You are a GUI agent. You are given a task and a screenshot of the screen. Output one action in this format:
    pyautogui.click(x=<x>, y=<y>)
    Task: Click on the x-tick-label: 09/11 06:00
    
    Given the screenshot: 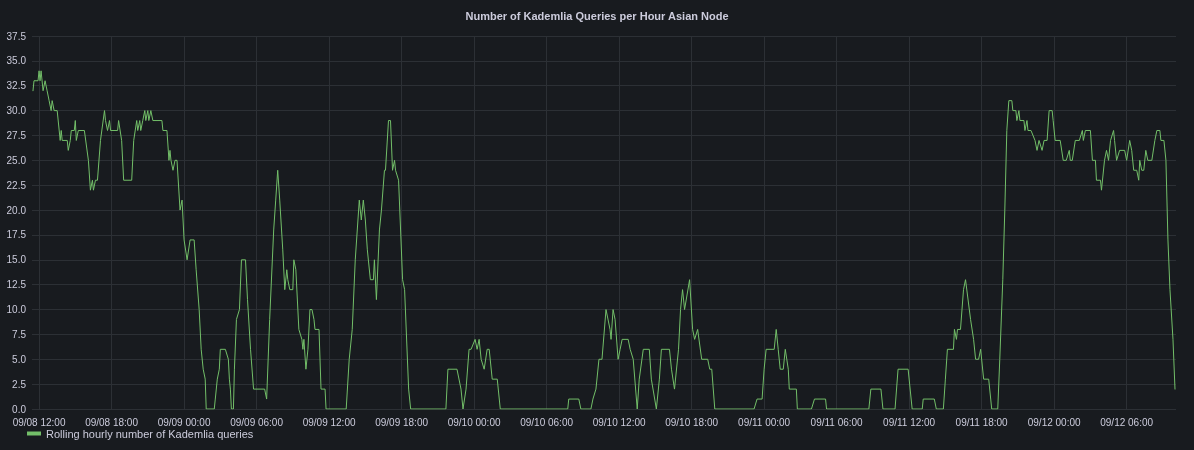 What is the action you would take?
    pyautogui.click(x=837, y=422)
    